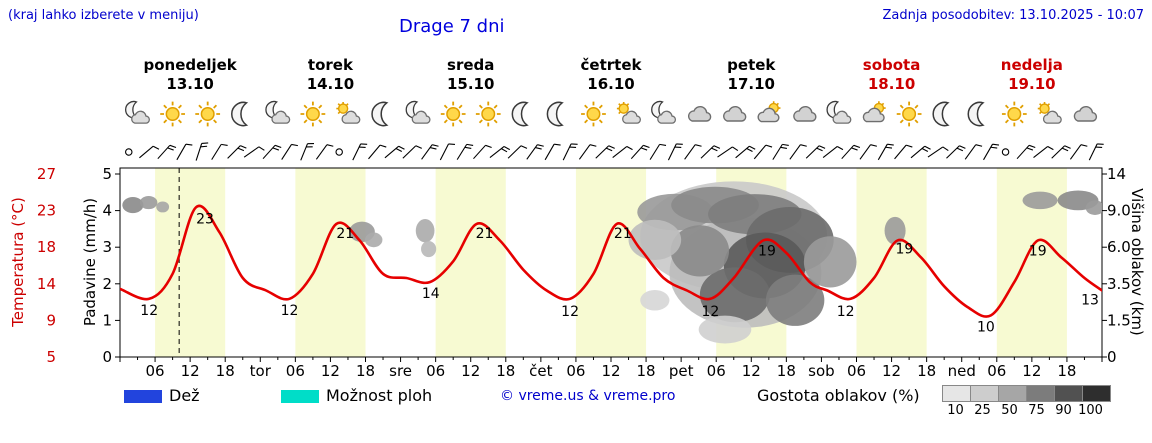 The width and height of the screenshot is (1152, 443). Describe the element at coordinates (681, 371) in the screenshot. I see `day-abbrev: pet` at that location.